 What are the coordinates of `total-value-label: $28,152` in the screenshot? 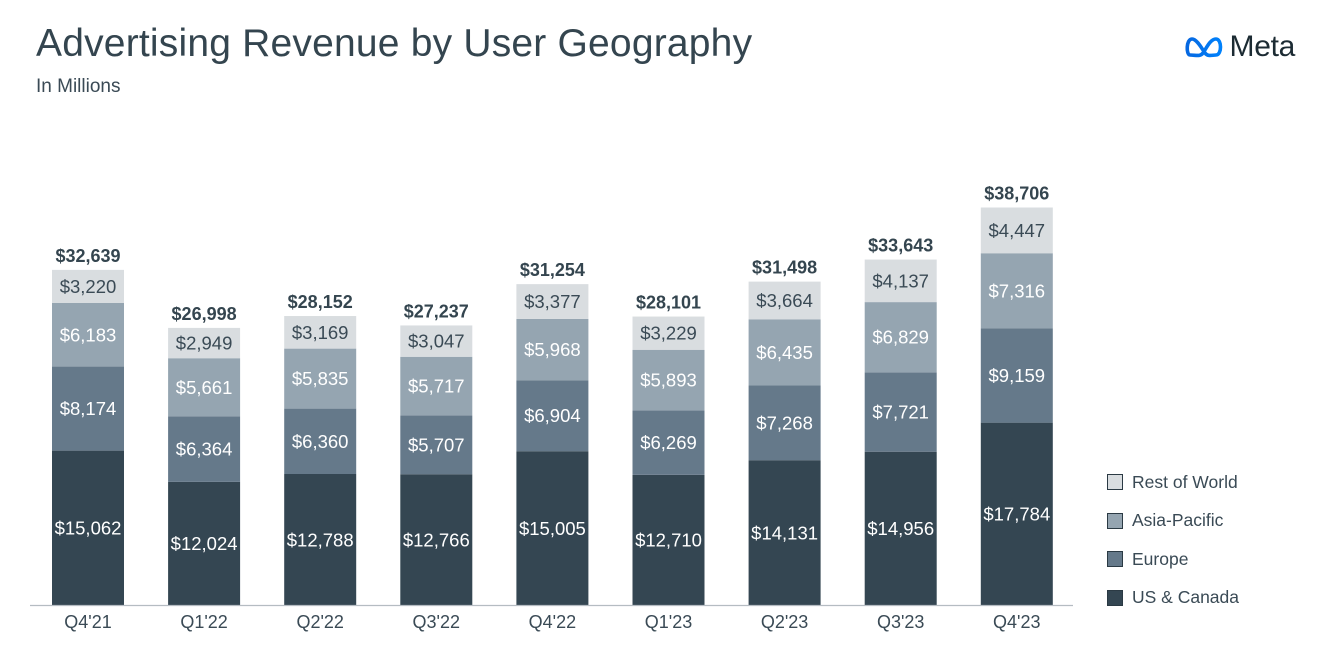 It's located at (320, 302).